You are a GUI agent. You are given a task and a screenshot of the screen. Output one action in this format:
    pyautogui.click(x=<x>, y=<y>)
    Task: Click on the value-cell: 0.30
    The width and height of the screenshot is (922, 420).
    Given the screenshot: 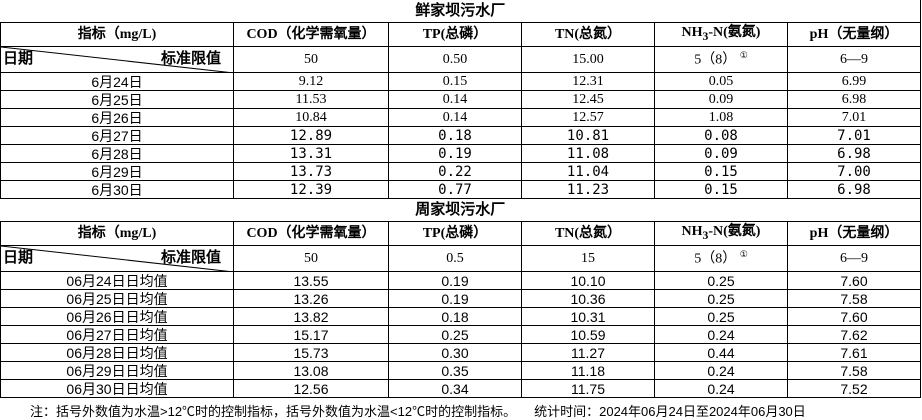 What is the action you would take?
    pyautogui.click(x=455, y=352)
    